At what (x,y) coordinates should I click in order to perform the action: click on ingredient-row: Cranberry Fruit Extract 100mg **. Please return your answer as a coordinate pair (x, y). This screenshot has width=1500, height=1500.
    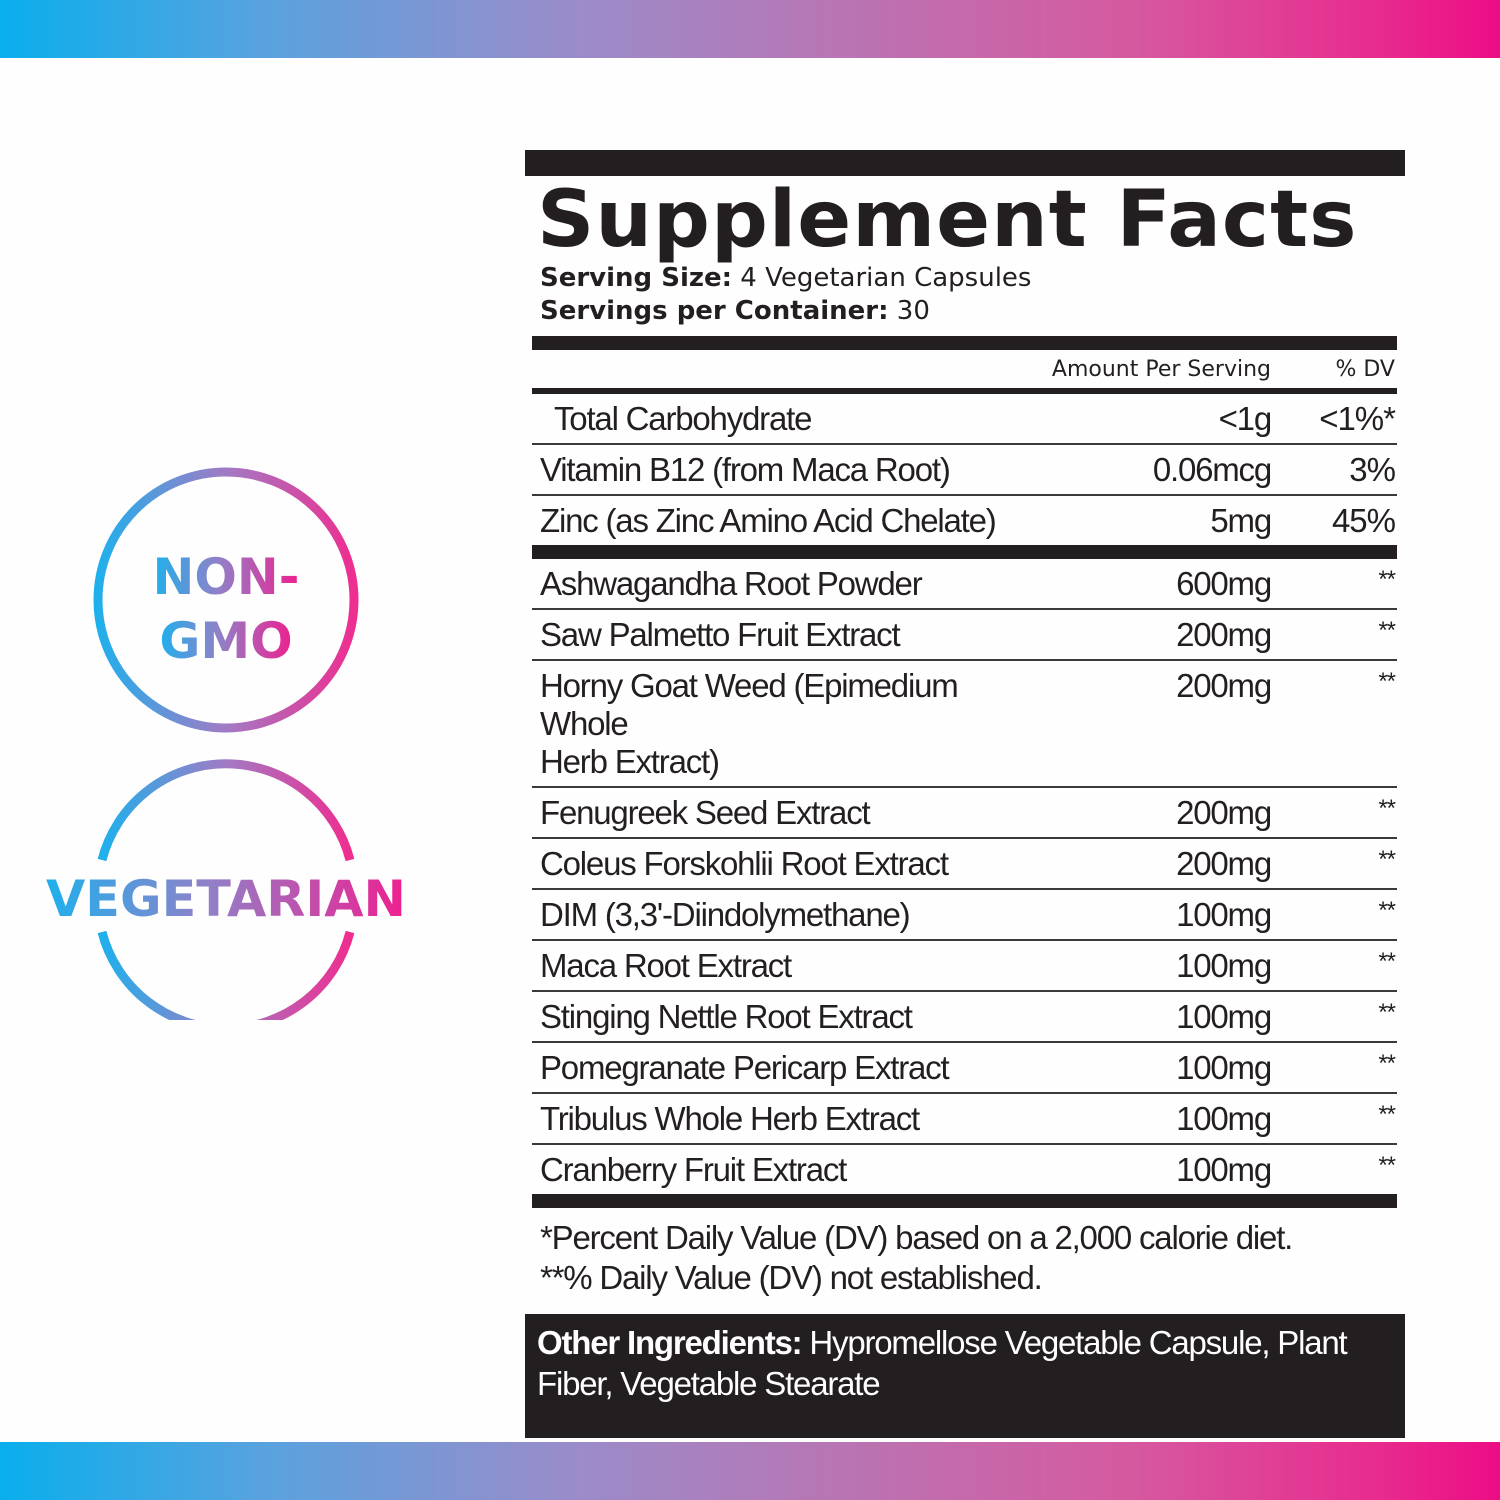
    Looking at the image, I should click on (964, 1169).